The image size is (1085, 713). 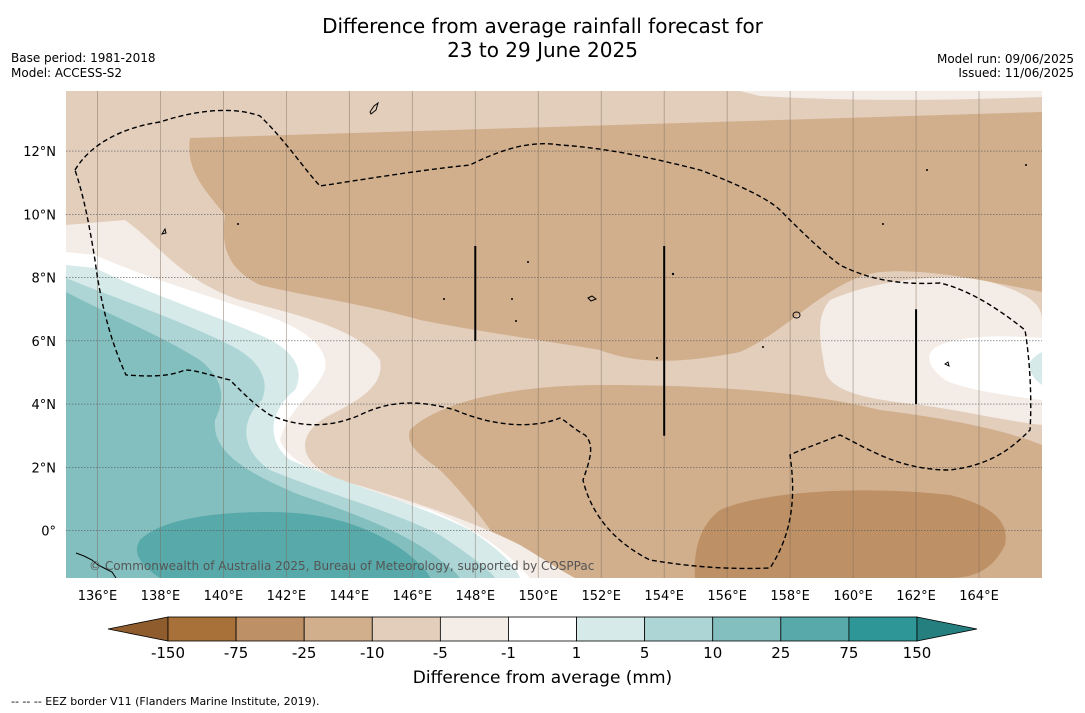 What do you see at coordinates (1005, 59) in the screenshot?
I see `model-run: Model run: 09/06/2025` at bounding box center [1005, 59].